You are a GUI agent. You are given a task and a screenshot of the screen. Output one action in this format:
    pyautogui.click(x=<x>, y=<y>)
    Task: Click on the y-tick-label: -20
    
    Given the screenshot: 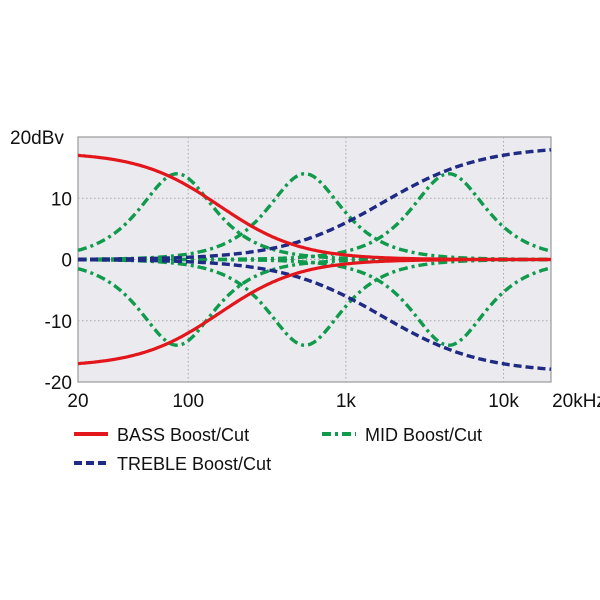 What is the action you would take?
    pyautogui.click(x=58, y=383)
    